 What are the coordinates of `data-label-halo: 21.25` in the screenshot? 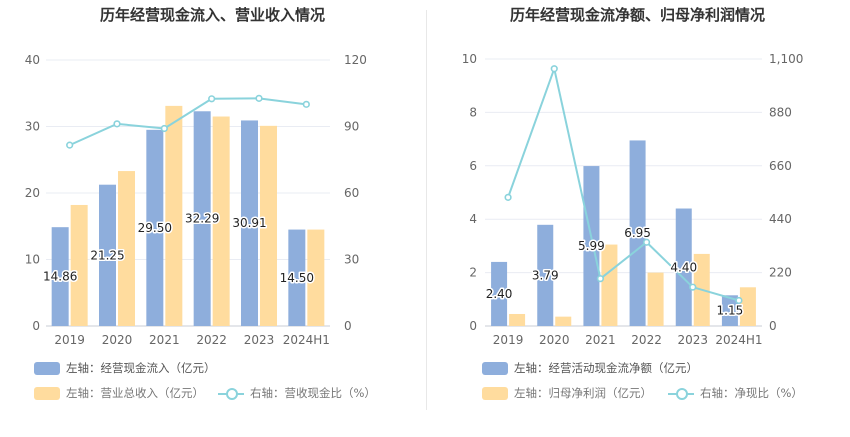 It's located at (107, 255).